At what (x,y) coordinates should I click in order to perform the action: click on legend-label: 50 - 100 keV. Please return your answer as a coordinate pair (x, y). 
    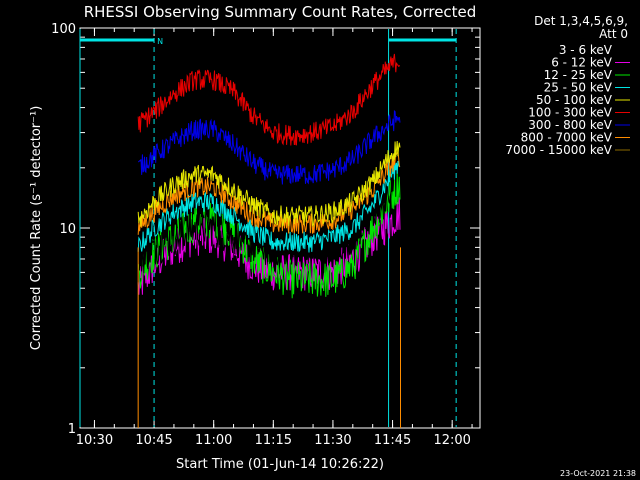
    Looking at the image, I should click on (574, 100).